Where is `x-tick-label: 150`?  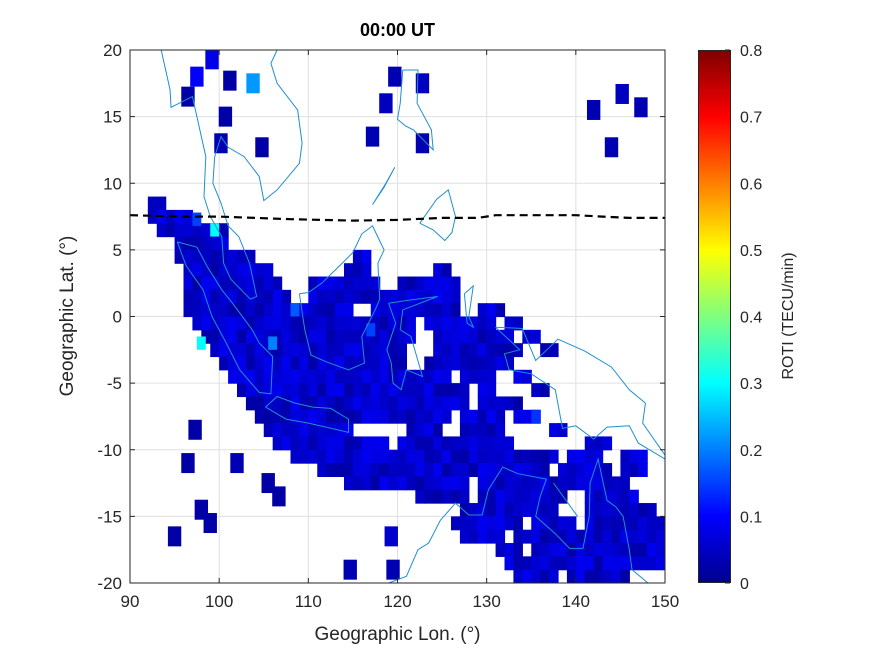 x-tick-label: 150 is located at coordinates (665, 601).